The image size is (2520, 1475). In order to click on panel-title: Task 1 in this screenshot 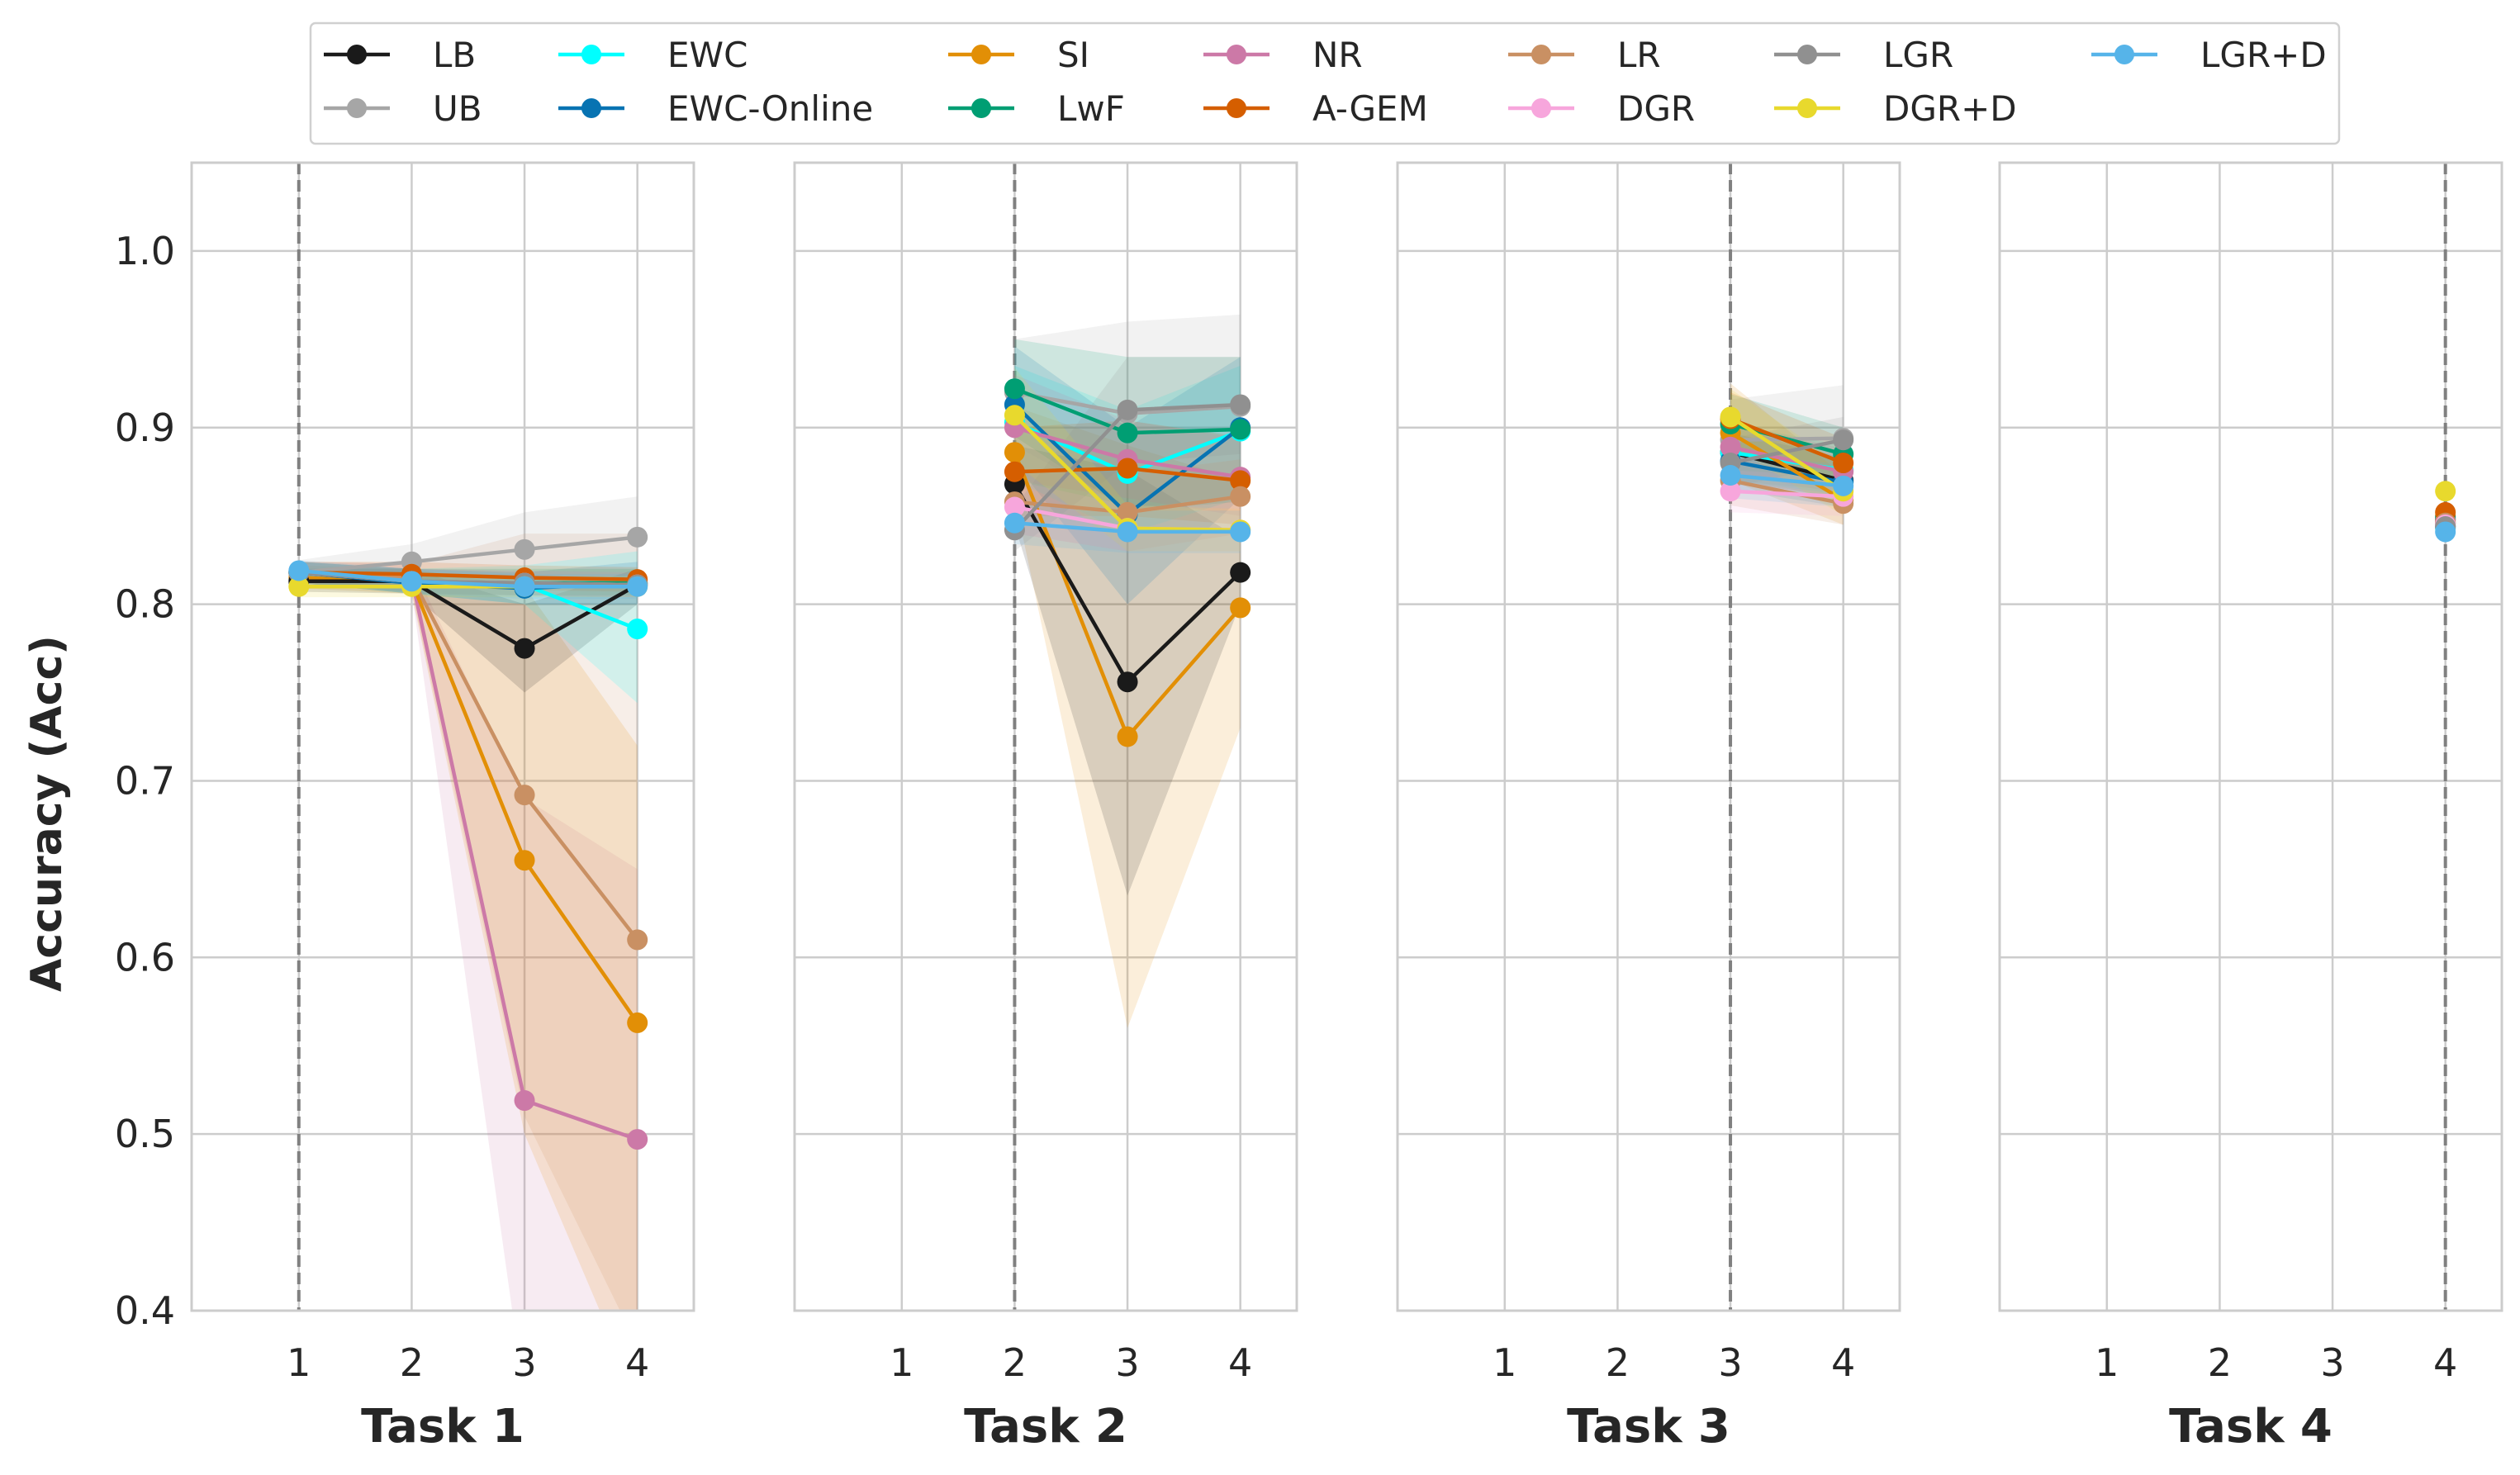, I will do `click(442, 1427)`.